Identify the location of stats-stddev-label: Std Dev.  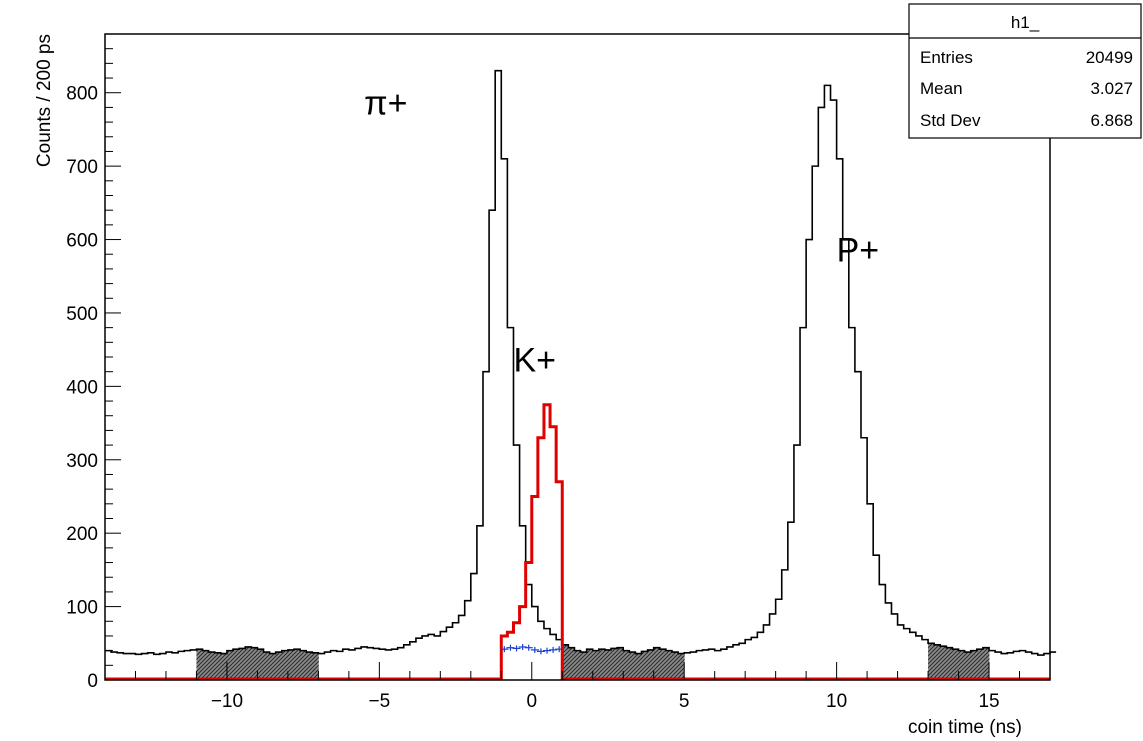
(950, 120).